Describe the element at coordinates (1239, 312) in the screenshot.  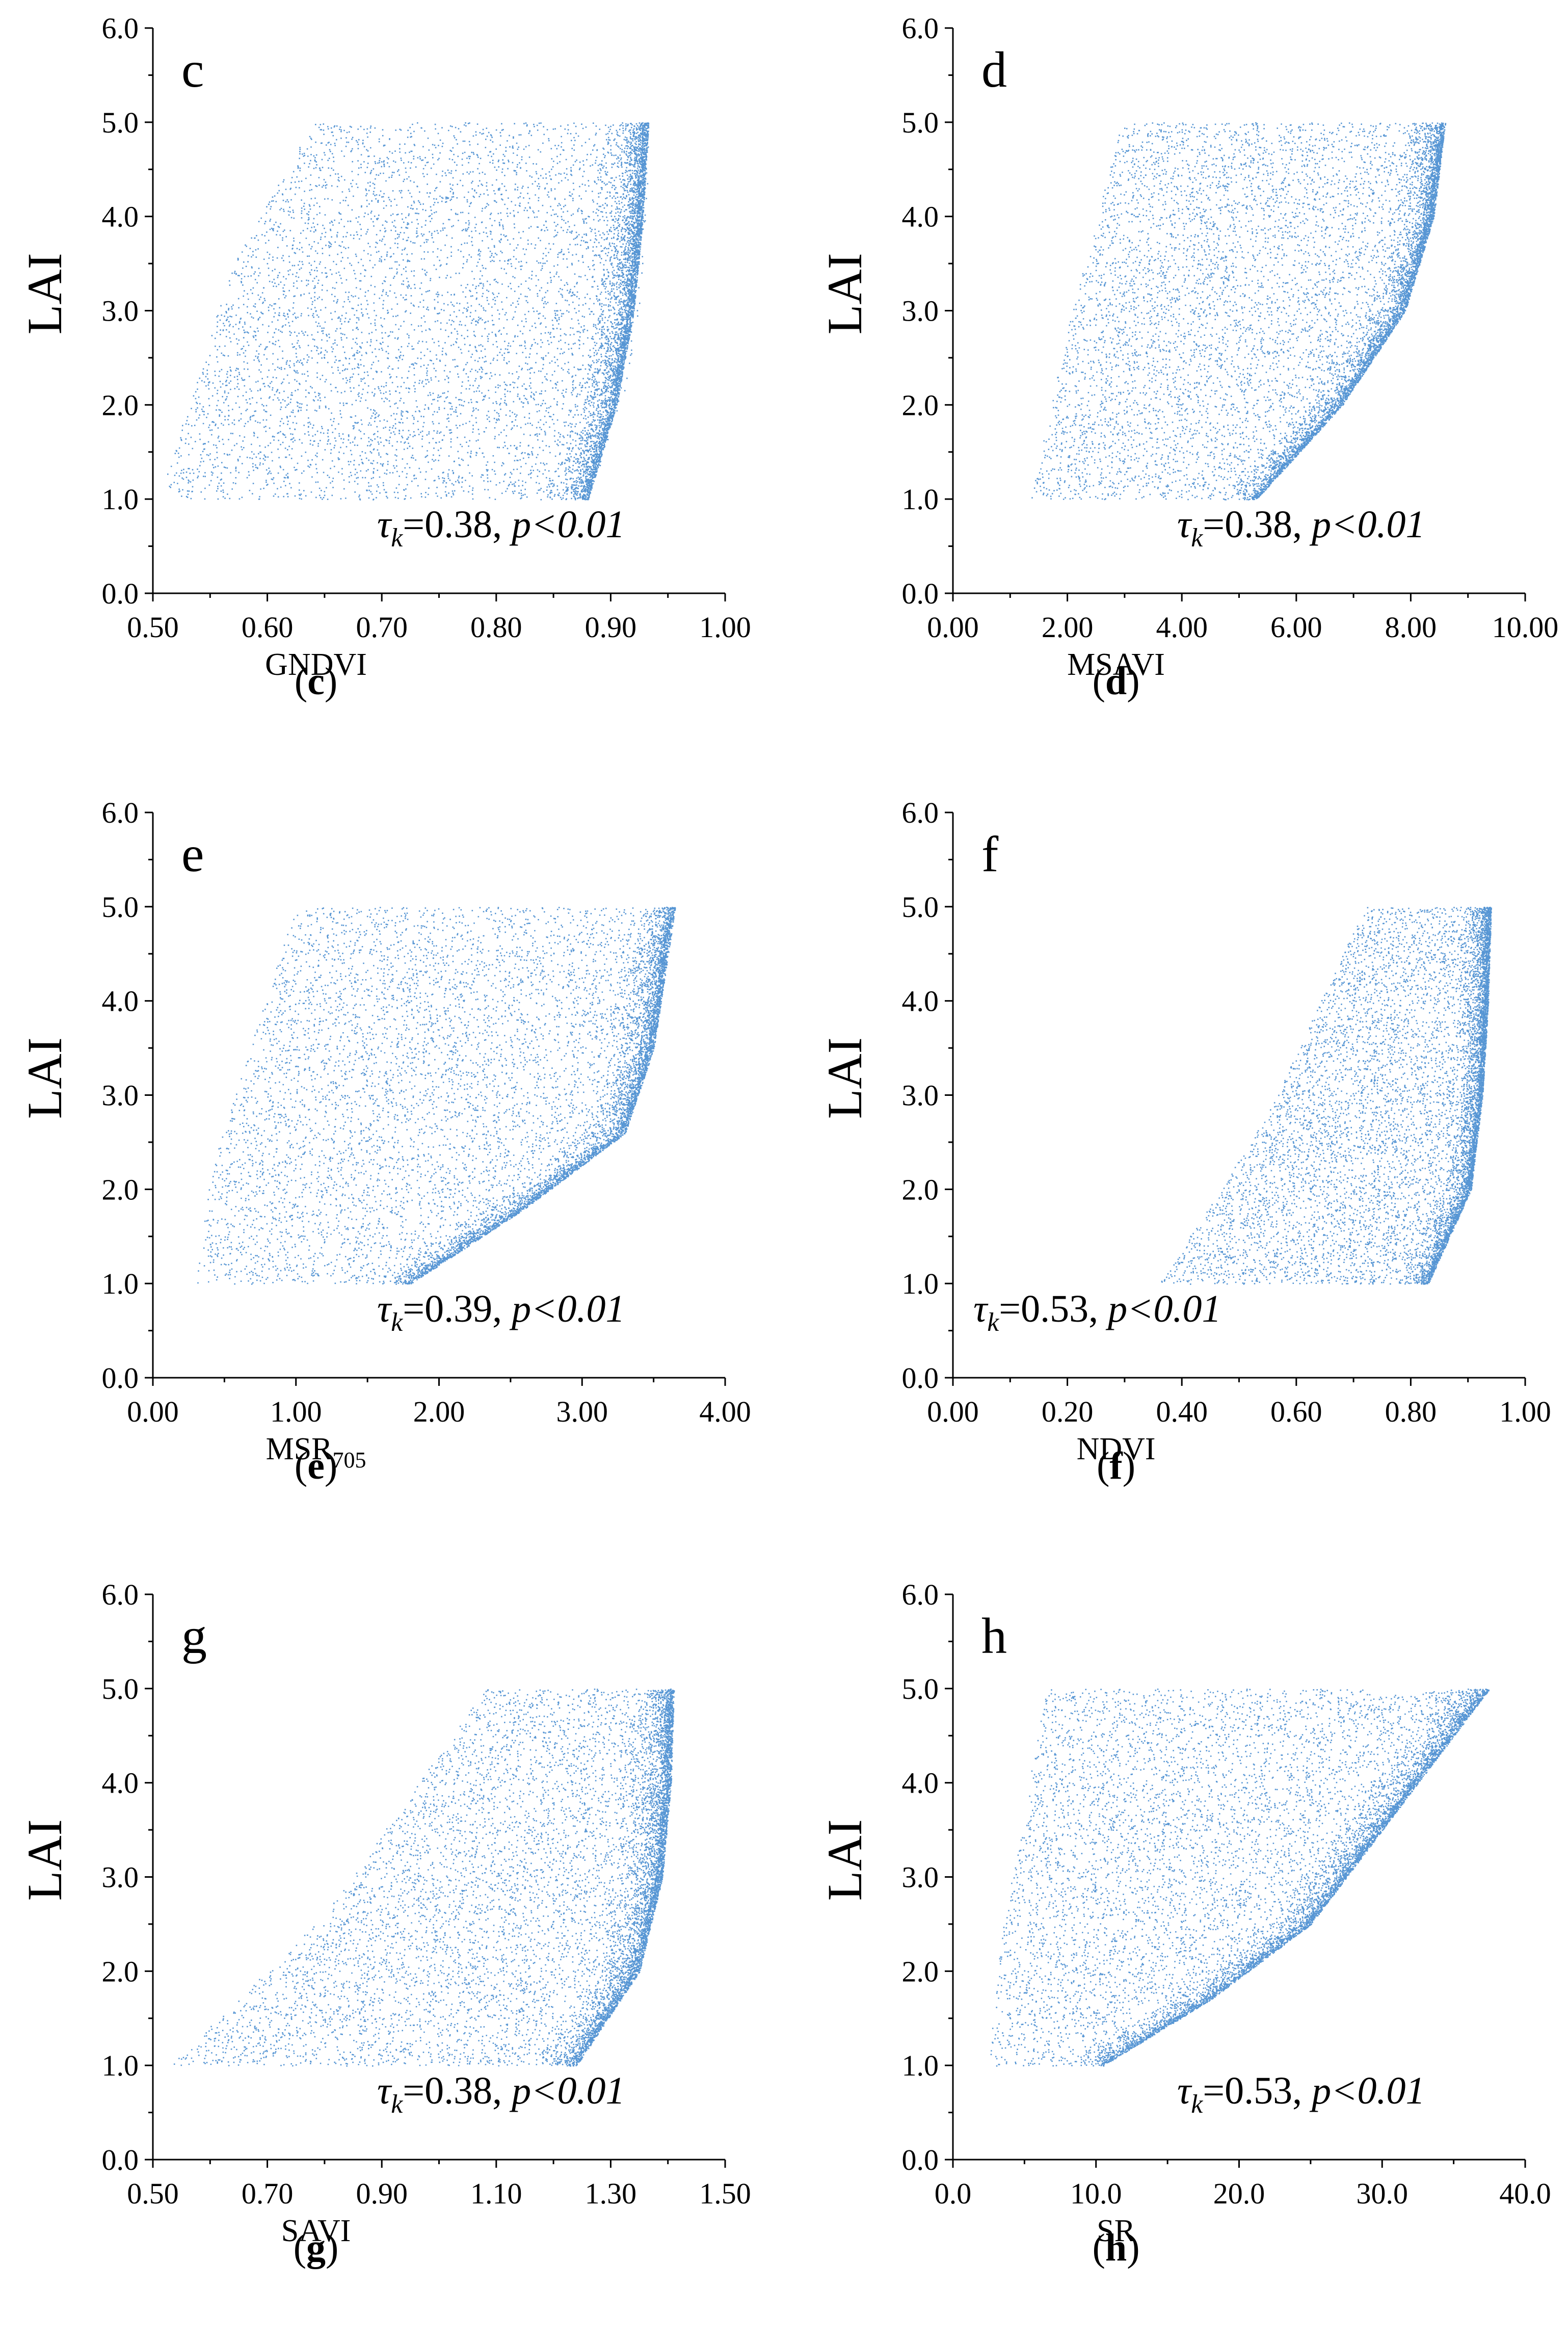
I see `scatter-points-d` at that location.